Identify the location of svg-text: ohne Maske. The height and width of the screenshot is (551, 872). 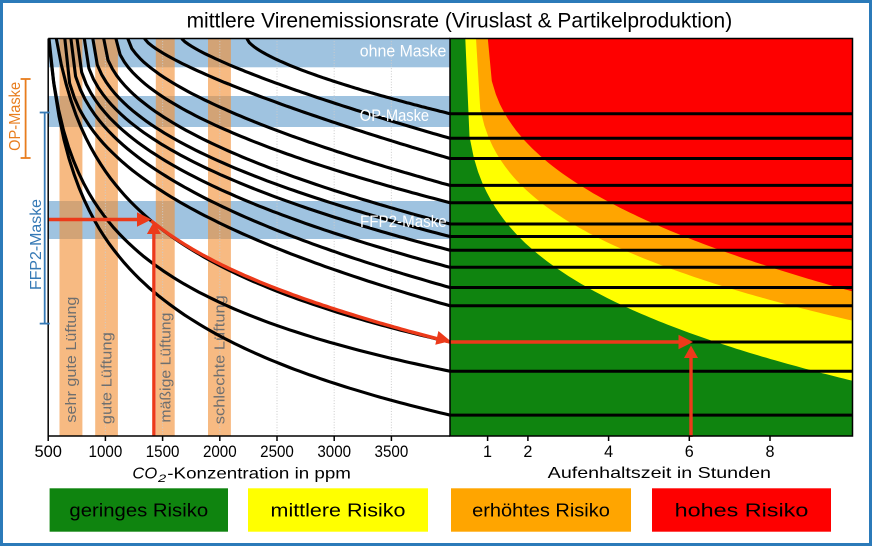
(403, 51).